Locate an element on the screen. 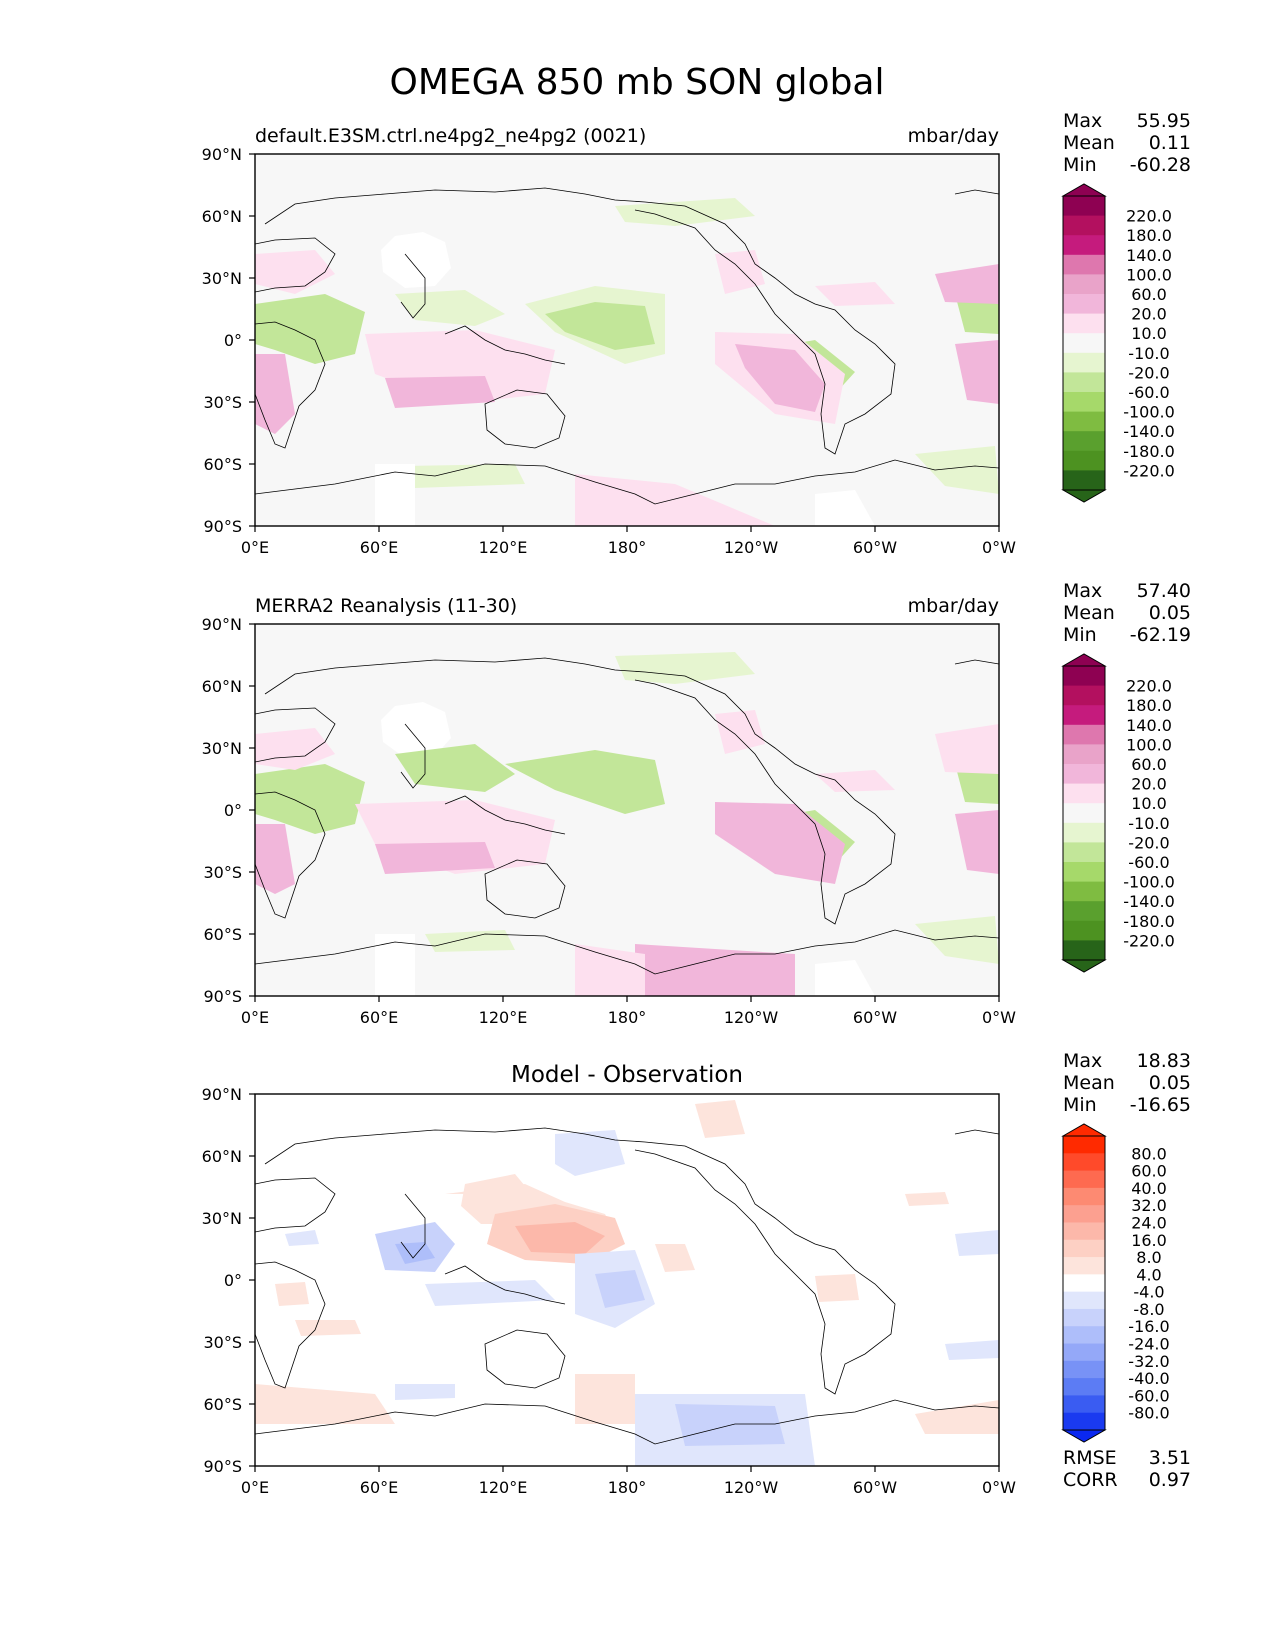  colorbar-label: 16.0 is located at coordinates (1149, 1240).